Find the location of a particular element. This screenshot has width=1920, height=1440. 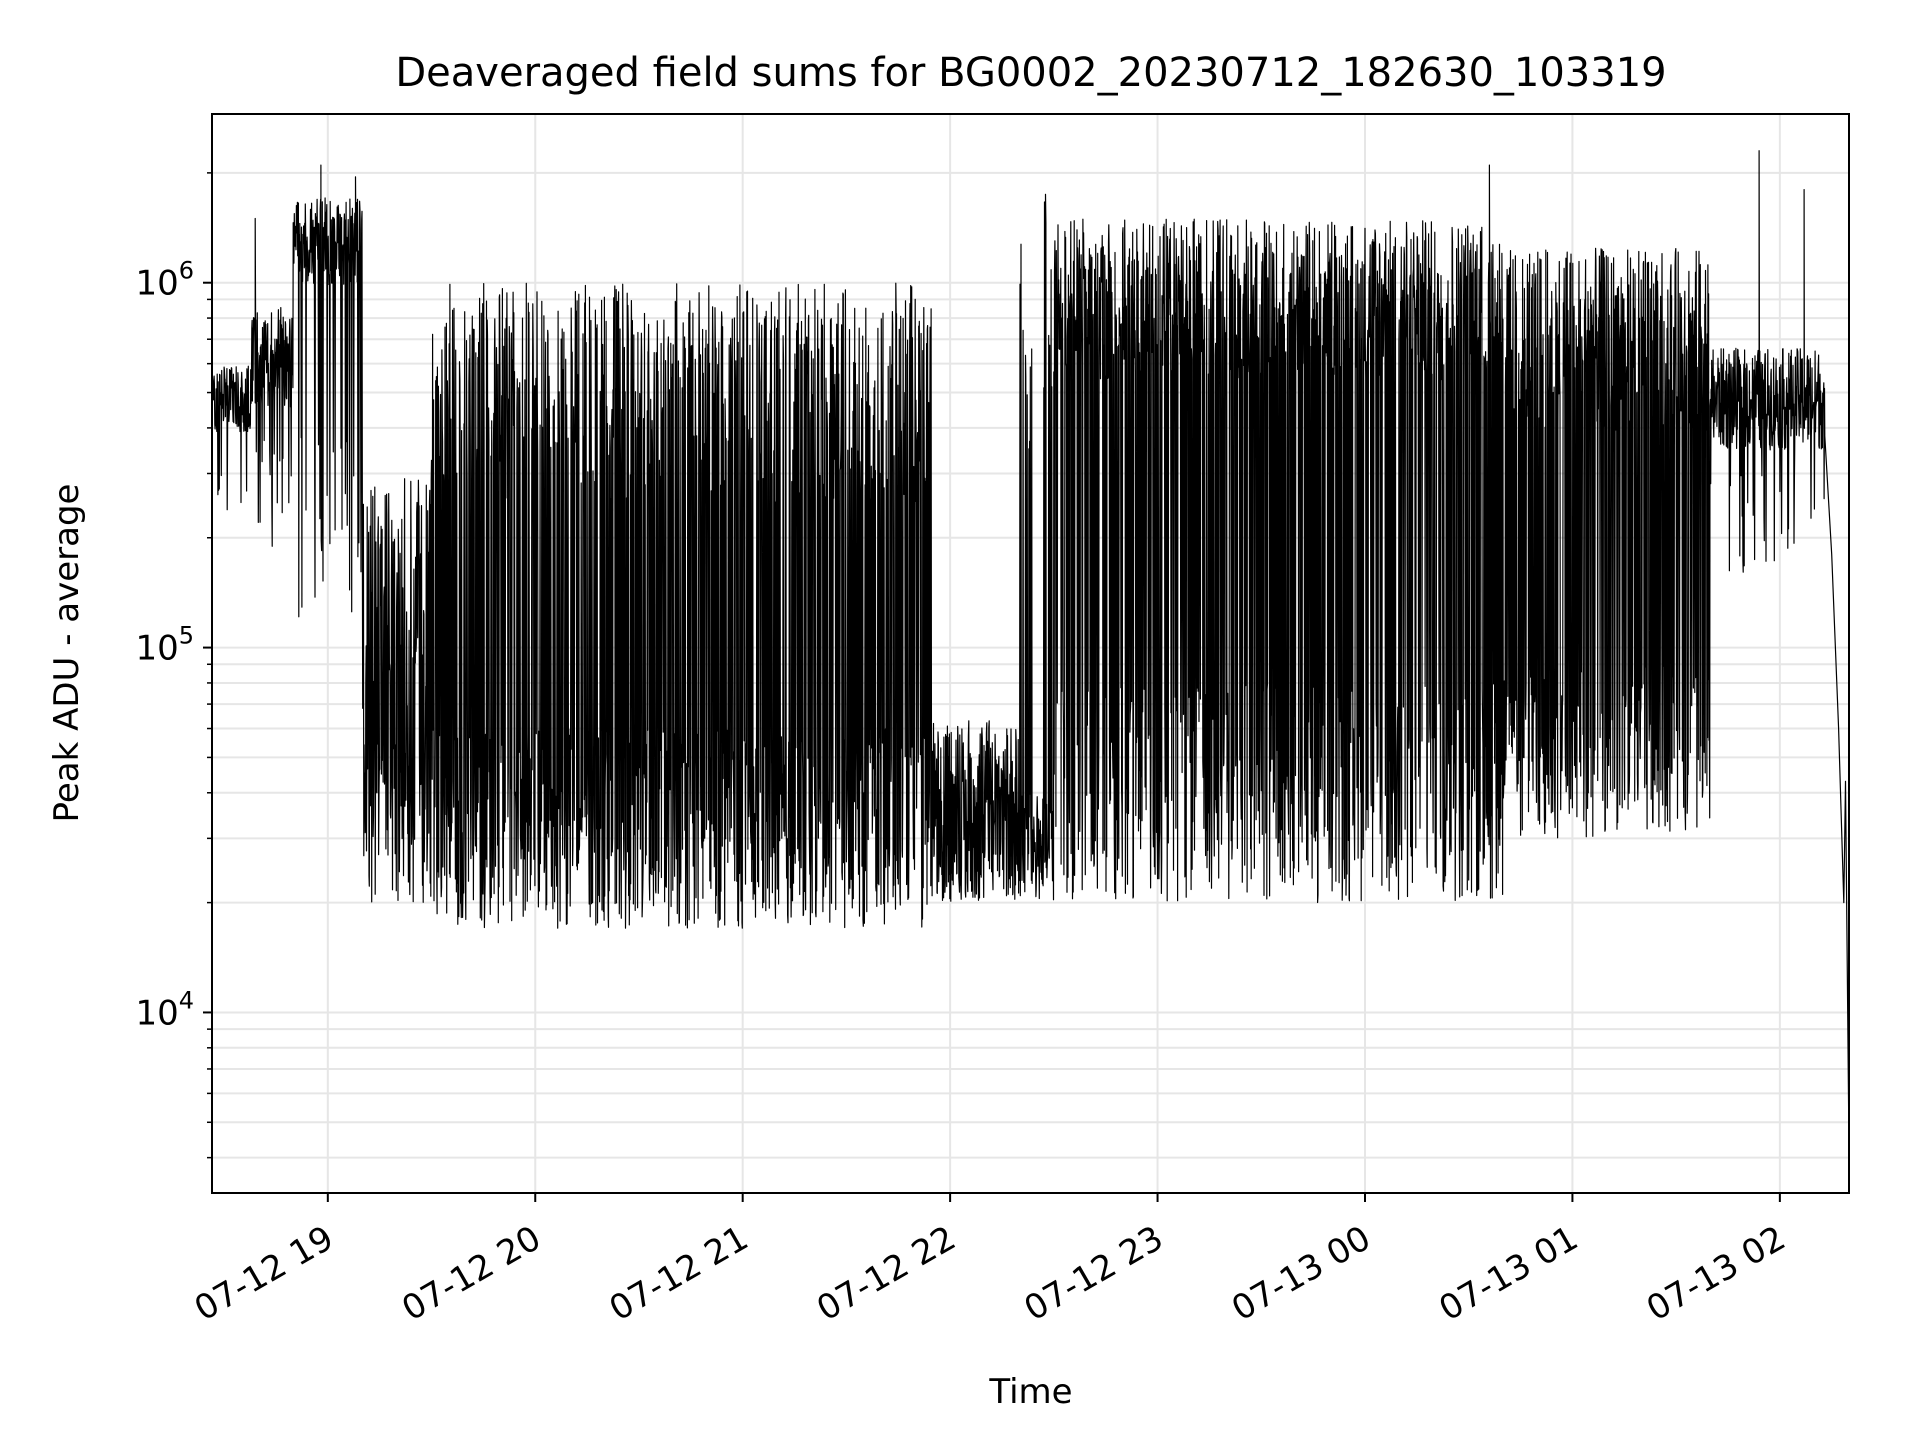

y-axis-ticks: 10⁴ 10⁵ 10⁶ is located at coordinates (173, 665).